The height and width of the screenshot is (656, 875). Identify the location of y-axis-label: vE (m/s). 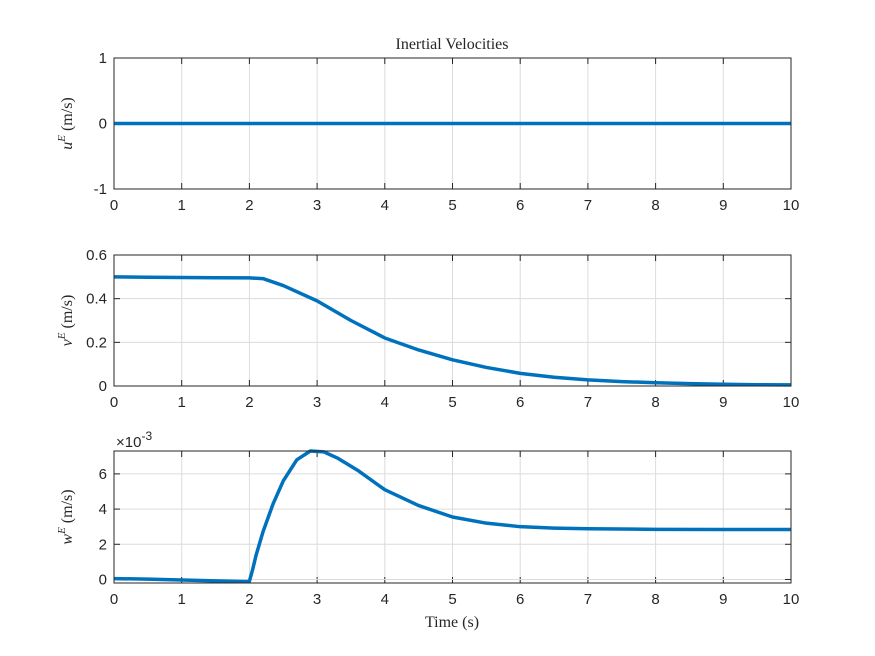
(66, 321).